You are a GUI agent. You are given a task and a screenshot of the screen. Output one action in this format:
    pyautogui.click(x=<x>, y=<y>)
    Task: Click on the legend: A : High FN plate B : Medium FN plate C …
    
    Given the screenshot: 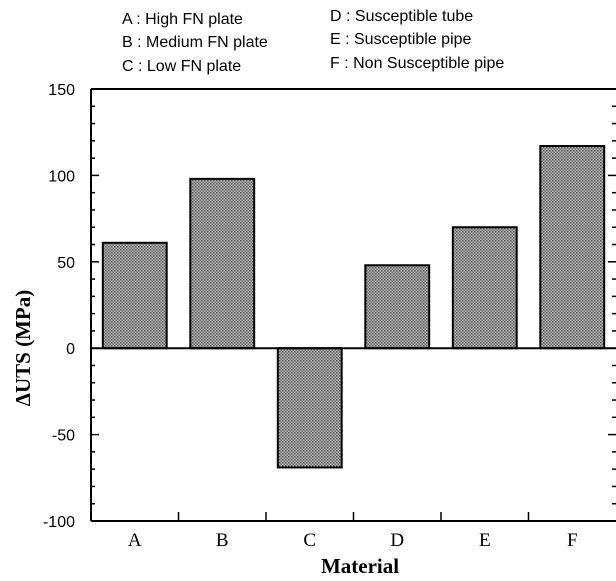 What is the action you would take?
    pyautogui.click(x=313, y=41)
    